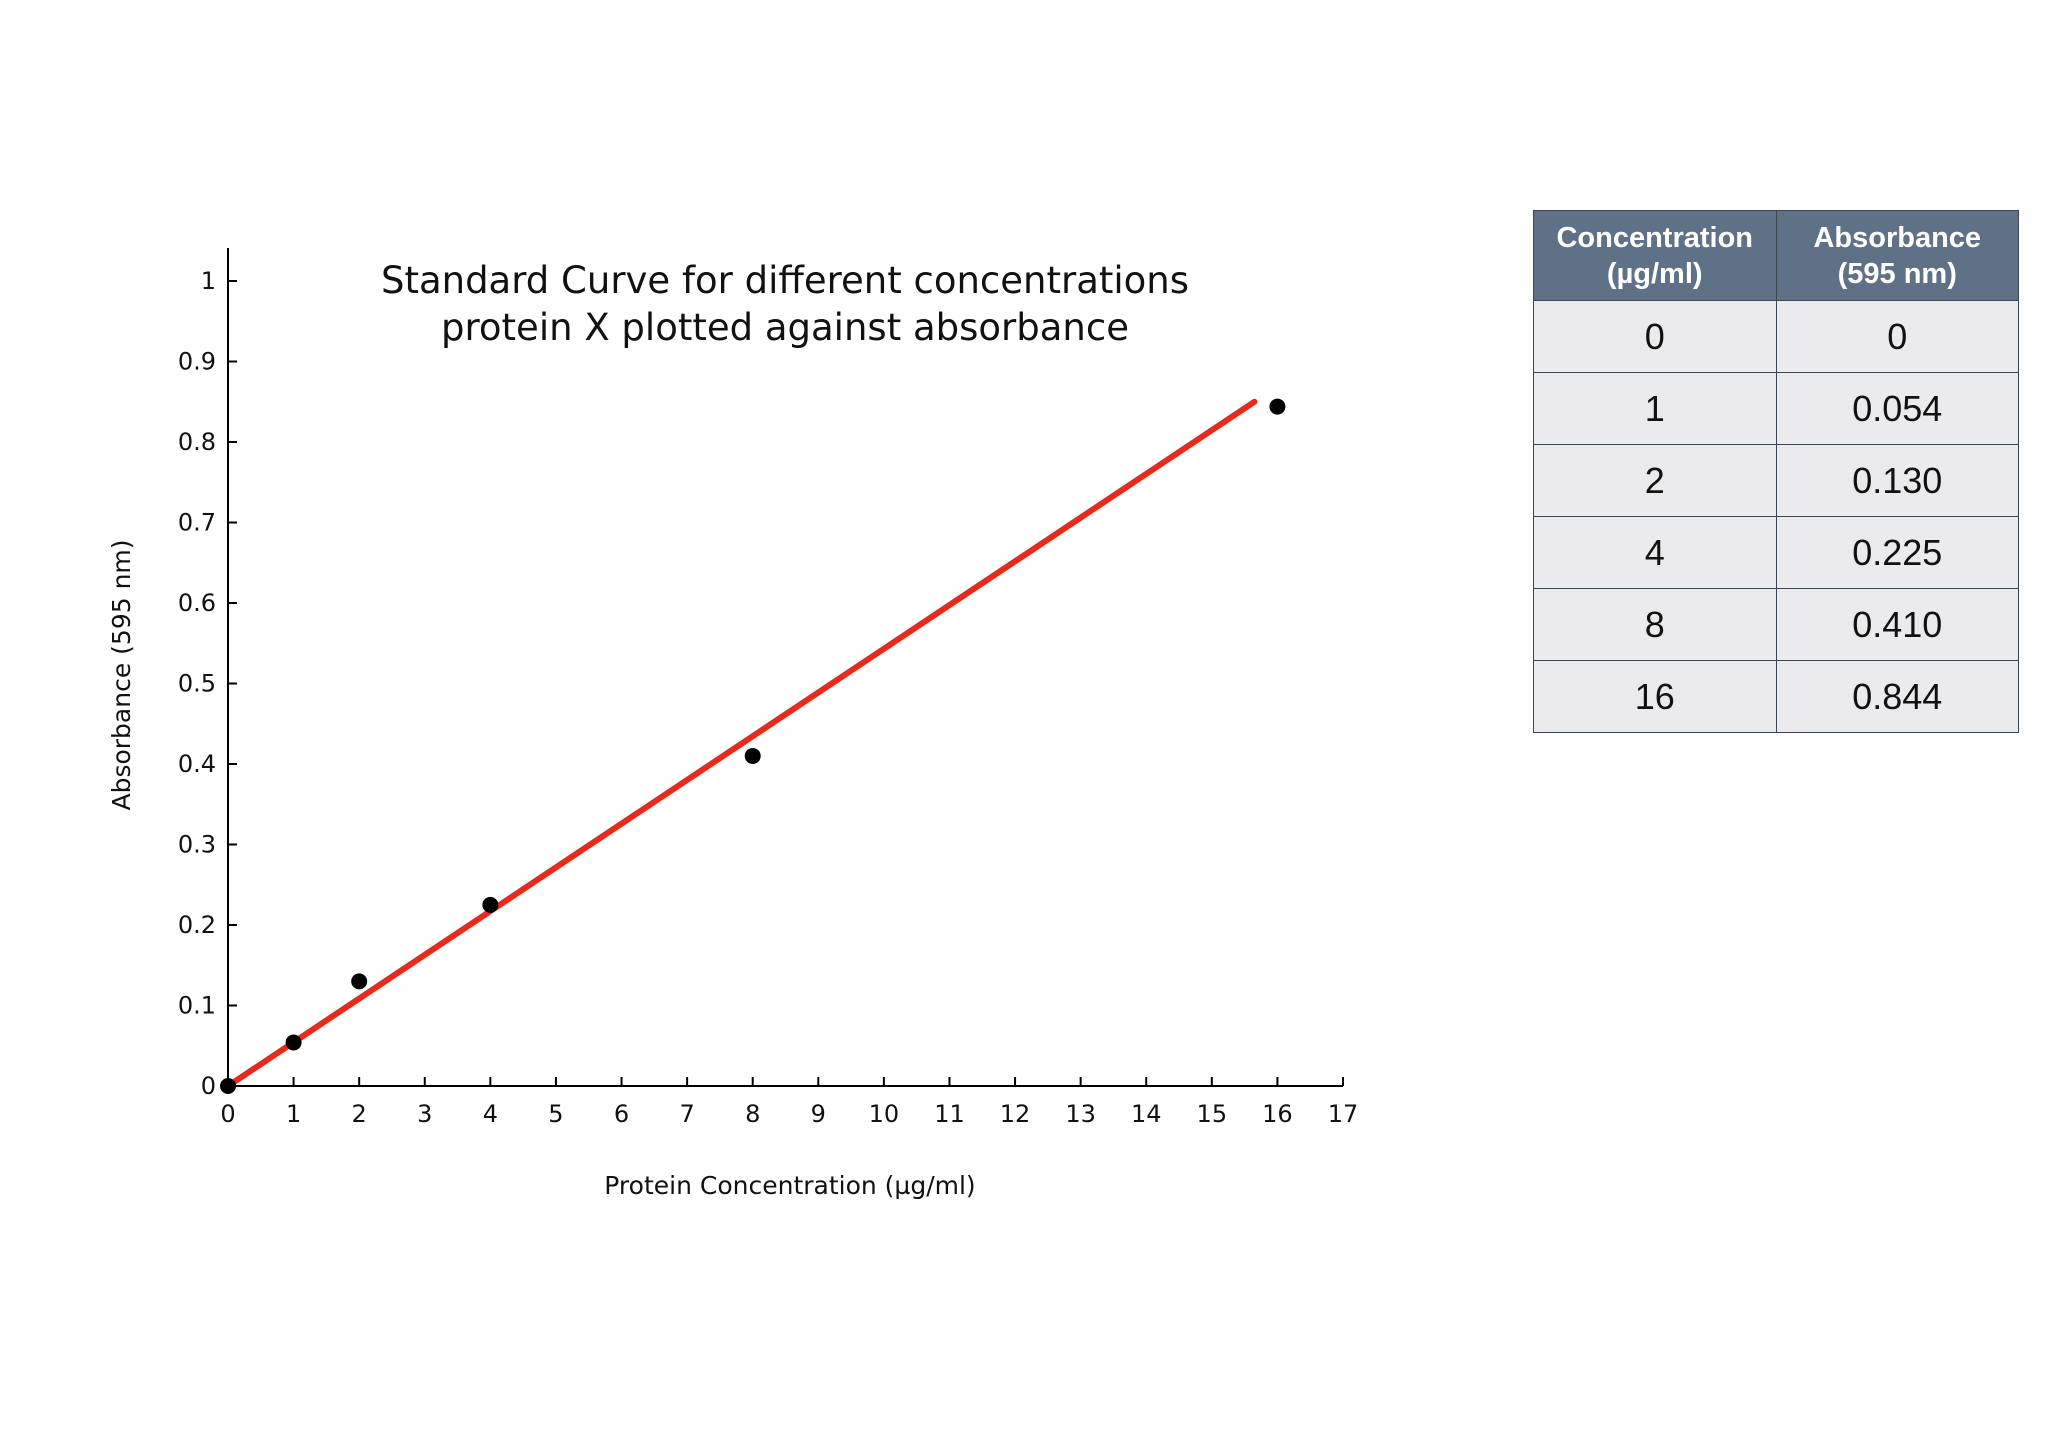  I want to click on y-tick-label: 0.1, so click(197, 1006).